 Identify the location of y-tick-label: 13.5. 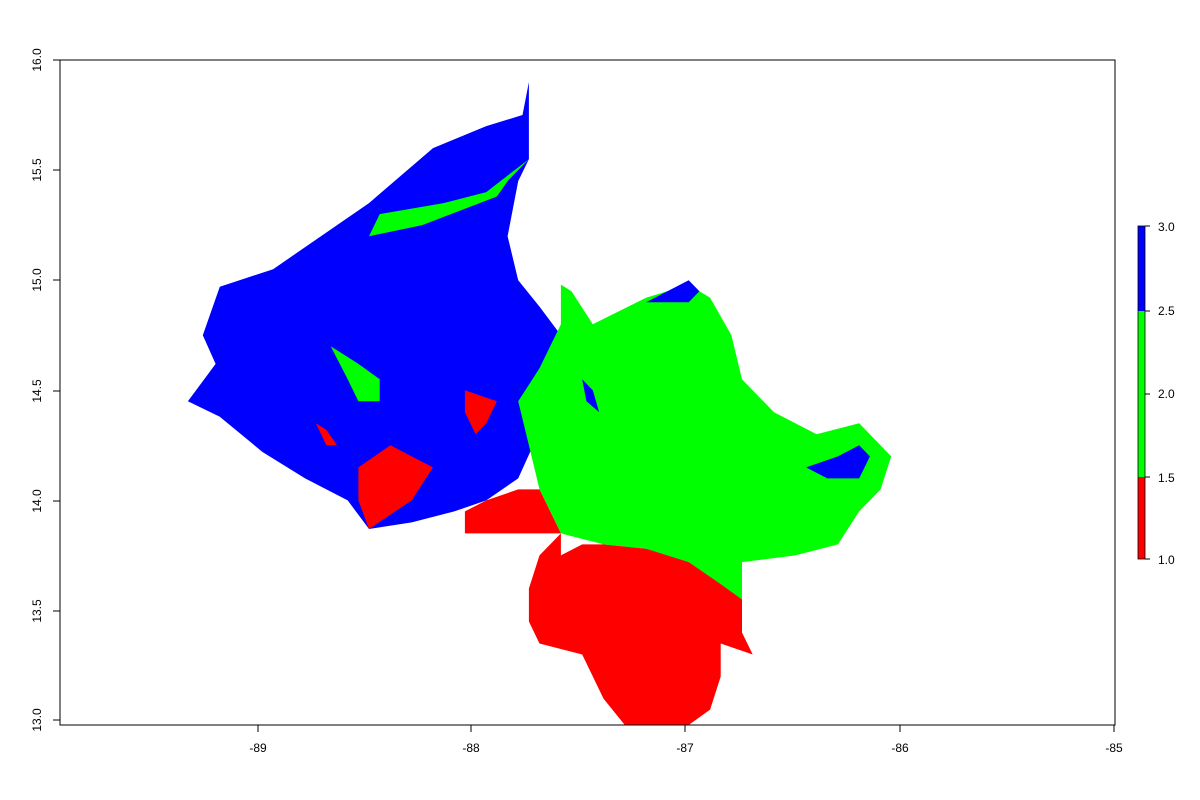
(37, 611).